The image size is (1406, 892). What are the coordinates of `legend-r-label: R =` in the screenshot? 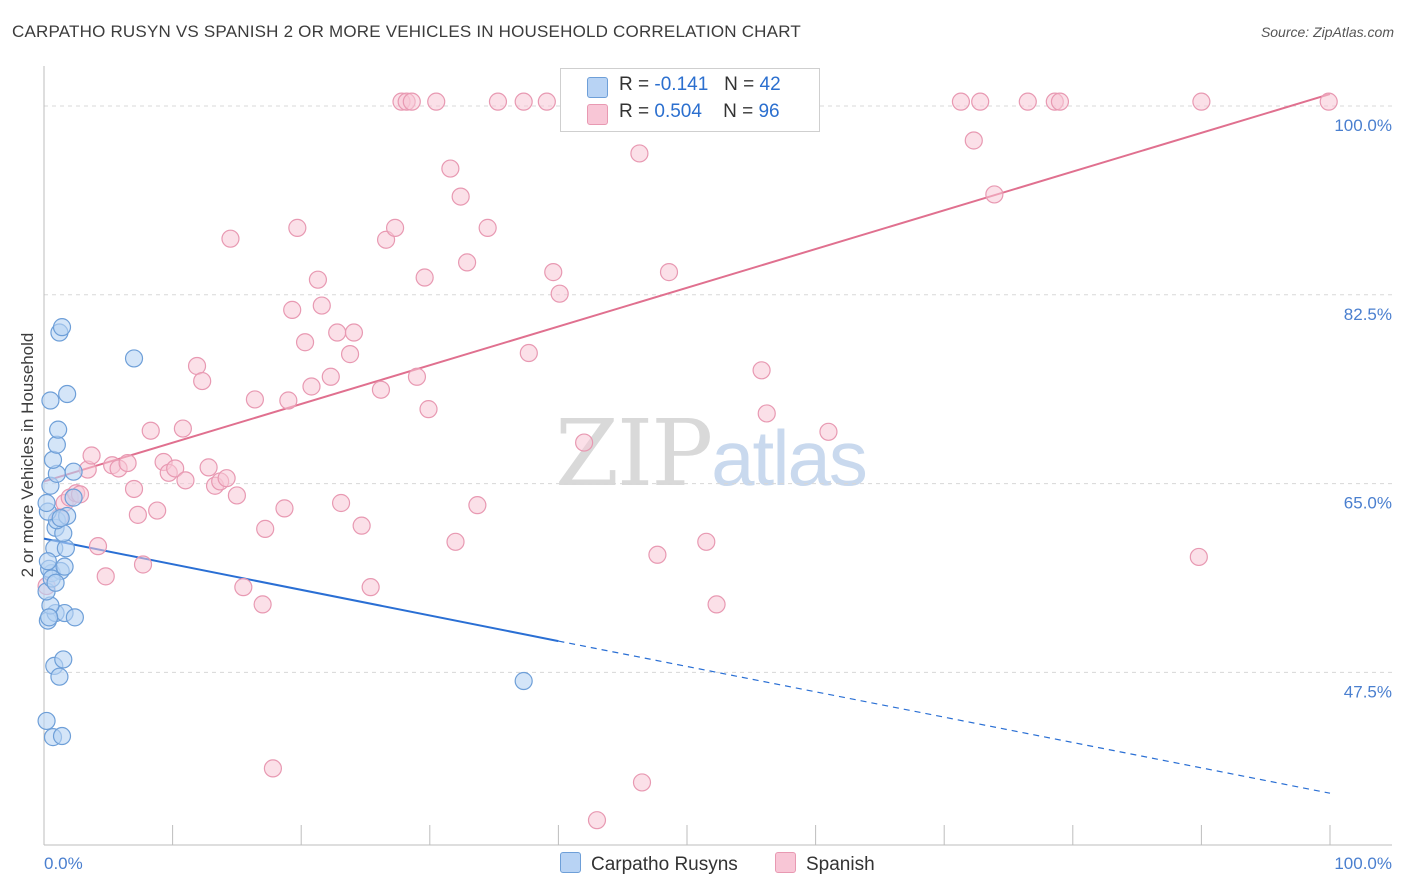 It's located at (634, 111).